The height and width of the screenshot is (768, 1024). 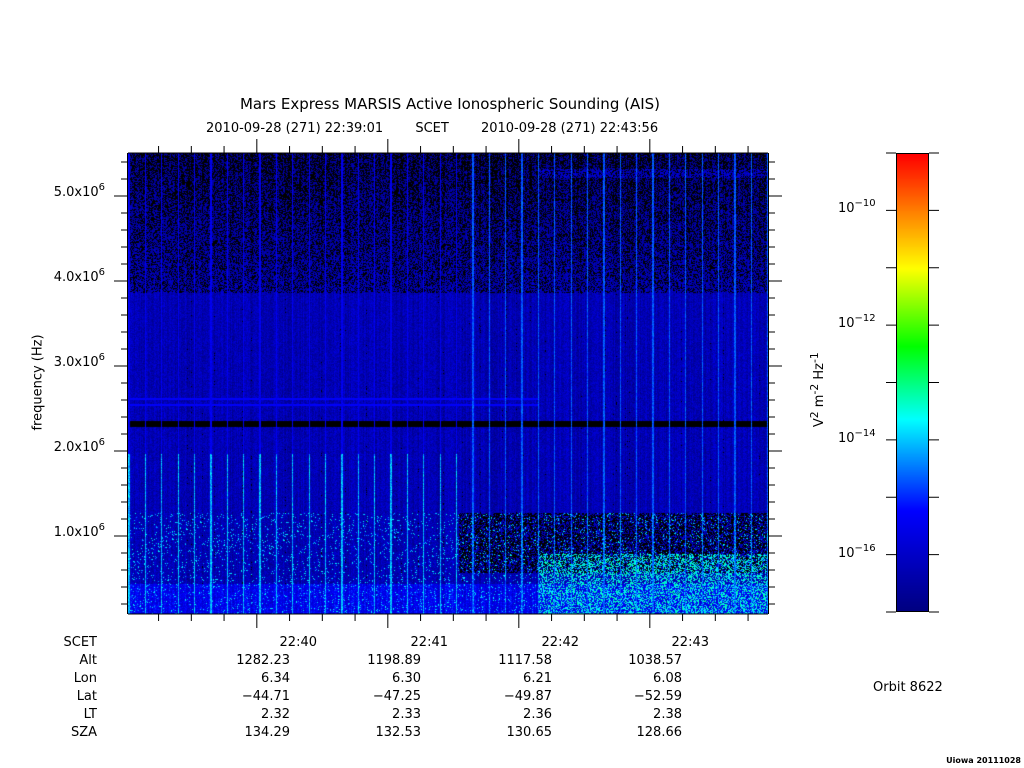 I want to click on cb-unit-v: V, so click(x=820, y=423).